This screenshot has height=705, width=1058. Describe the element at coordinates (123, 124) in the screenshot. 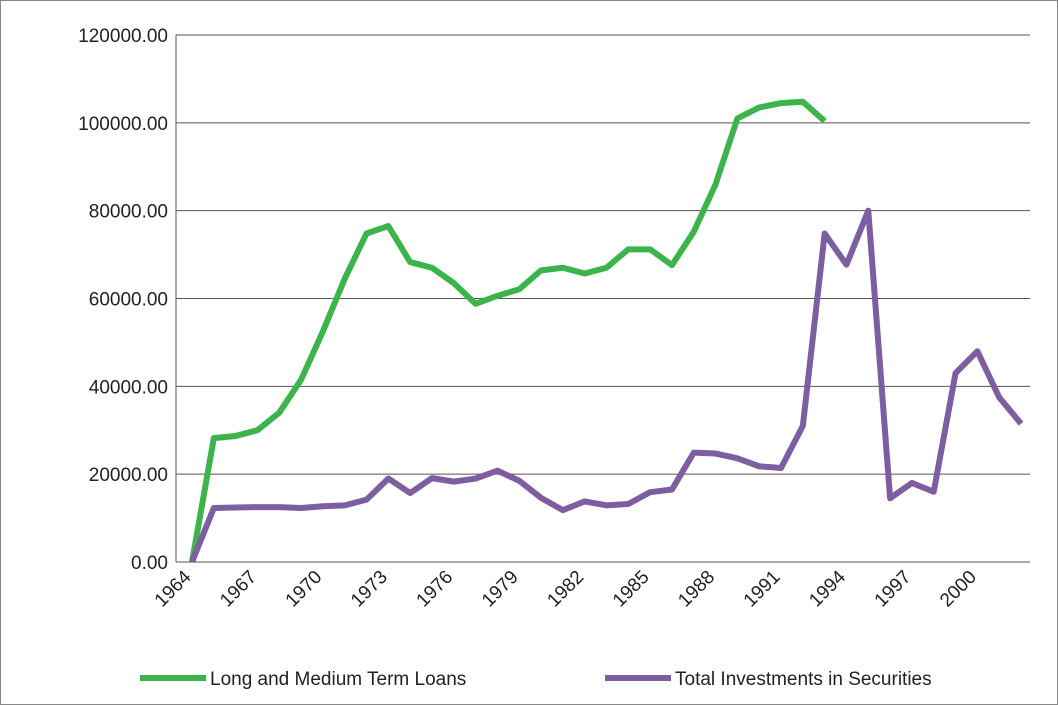

I see `y-tick-label: 100000.00` at that location.